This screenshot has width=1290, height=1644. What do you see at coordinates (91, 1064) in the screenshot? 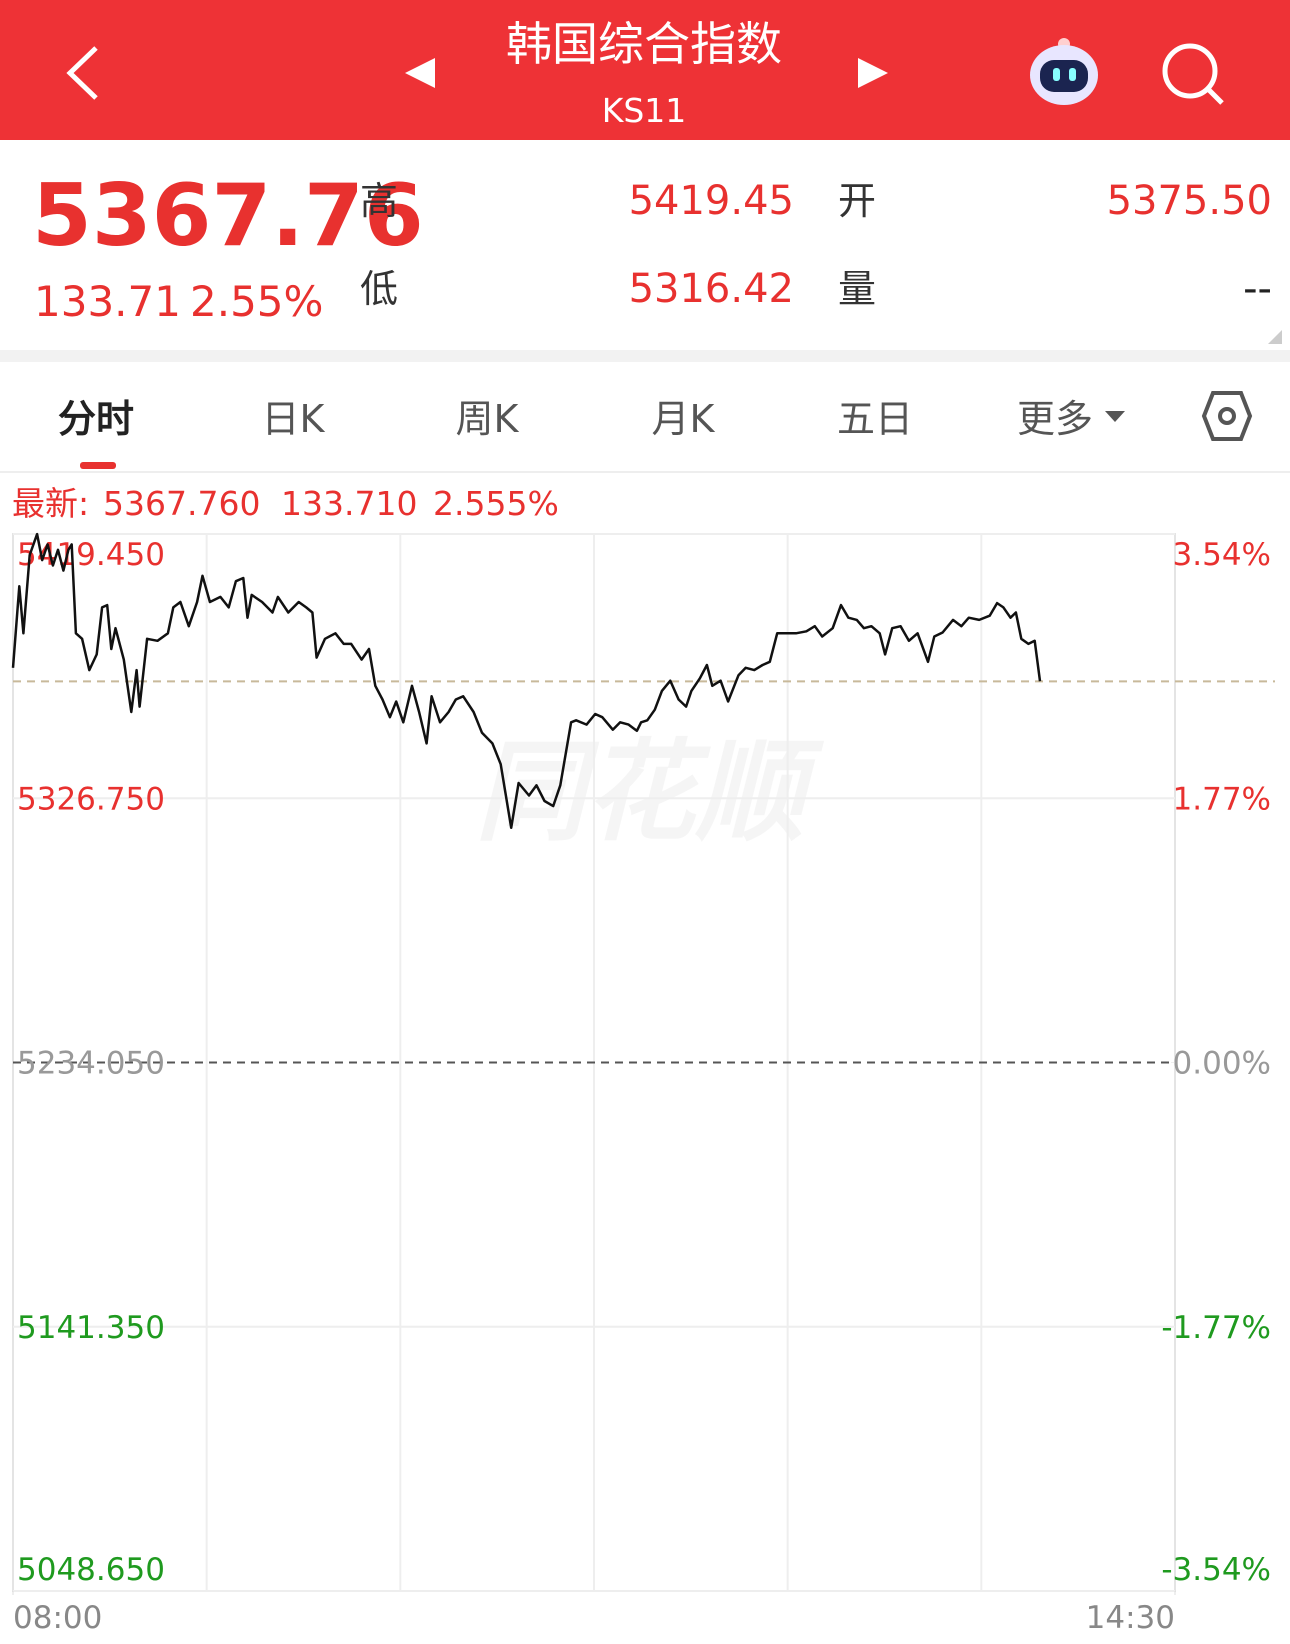
I see `y-tick-label: 5234.050` at bounding box center [91, 1064].